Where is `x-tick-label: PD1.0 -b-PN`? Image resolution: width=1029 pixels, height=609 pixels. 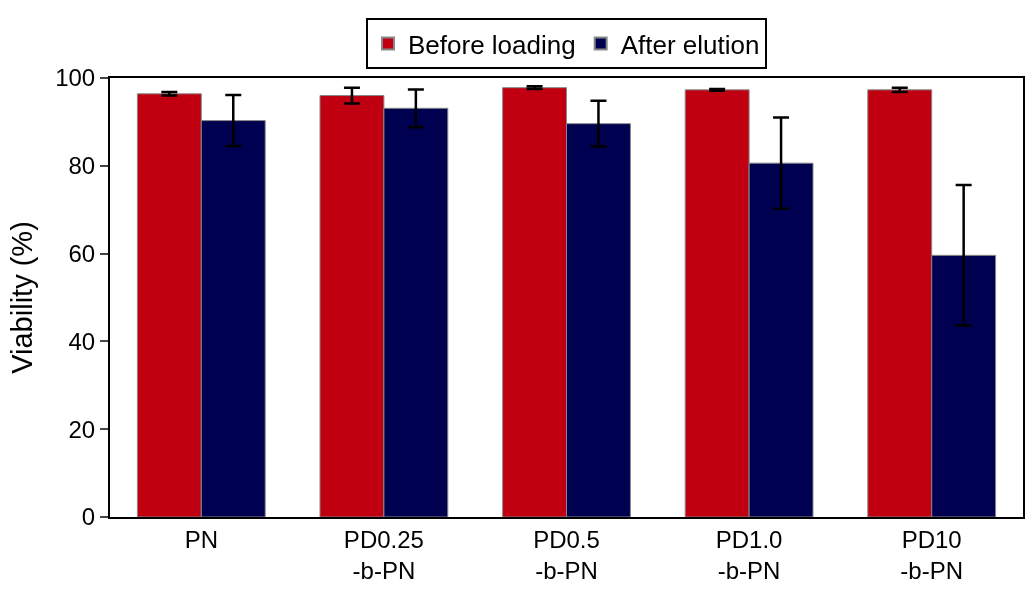 x-tick-label: PD1.0 -b-PN is located at coordinates (749, 554).